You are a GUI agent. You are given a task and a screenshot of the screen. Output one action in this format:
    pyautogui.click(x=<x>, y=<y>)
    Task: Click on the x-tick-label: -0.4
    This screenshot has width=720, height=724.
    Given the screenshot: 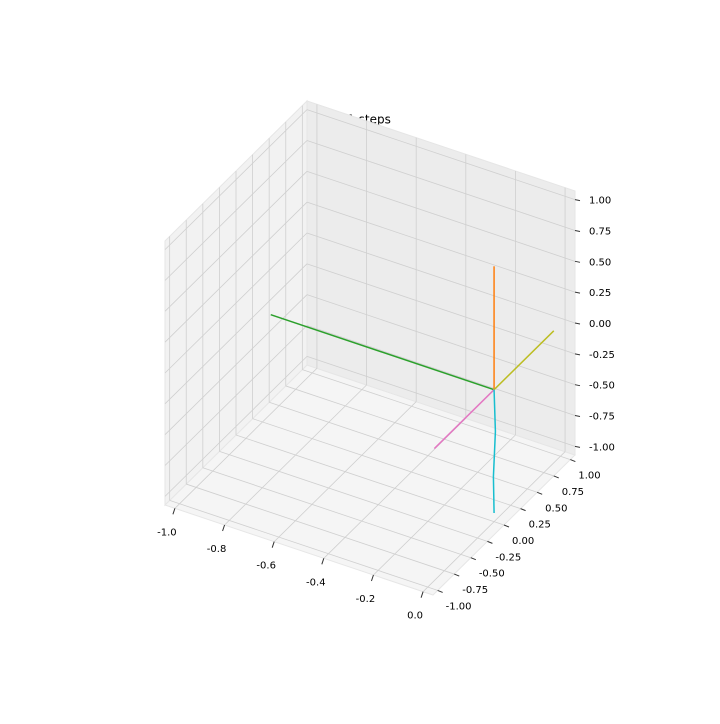 What is the action you would take?
    pyautogui.click(x=316, y=582)
    